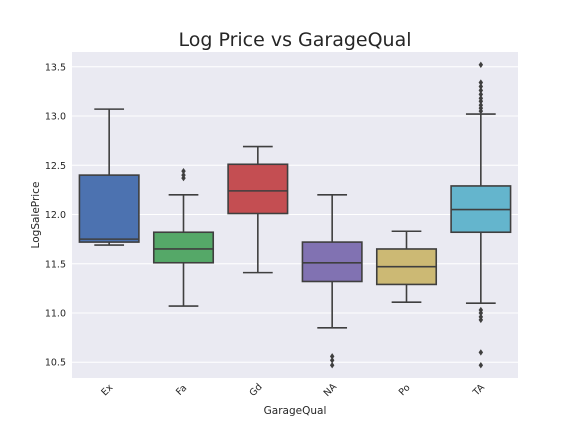 This screenshot has width=576, height=432. Describe the element at coordinates (55, 67) in the screenshot. I see `y-tick-label: 13.5` at that location.